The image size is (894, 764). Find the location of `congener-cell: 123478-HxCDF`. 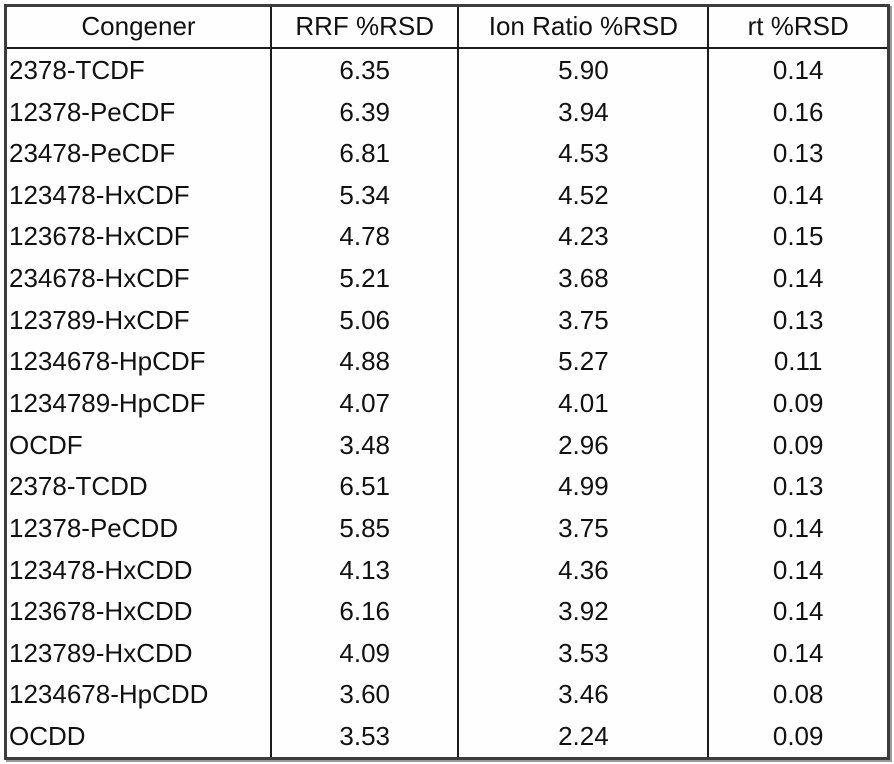

congener-cell: 123478-HxCDF is located at coordinates (99, 194).